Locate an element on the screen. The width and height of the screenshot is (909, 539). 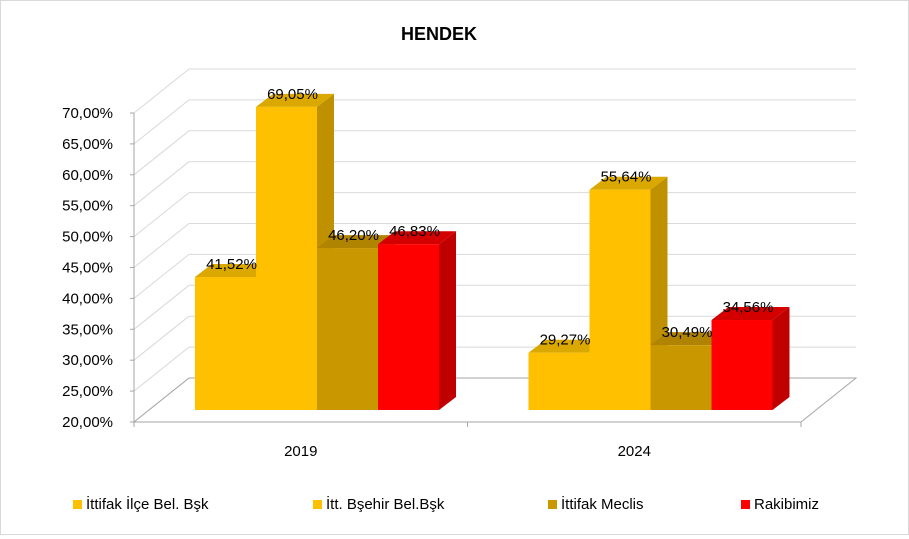
y-tick-label: 40,00% is located at coordinates (87, 298).